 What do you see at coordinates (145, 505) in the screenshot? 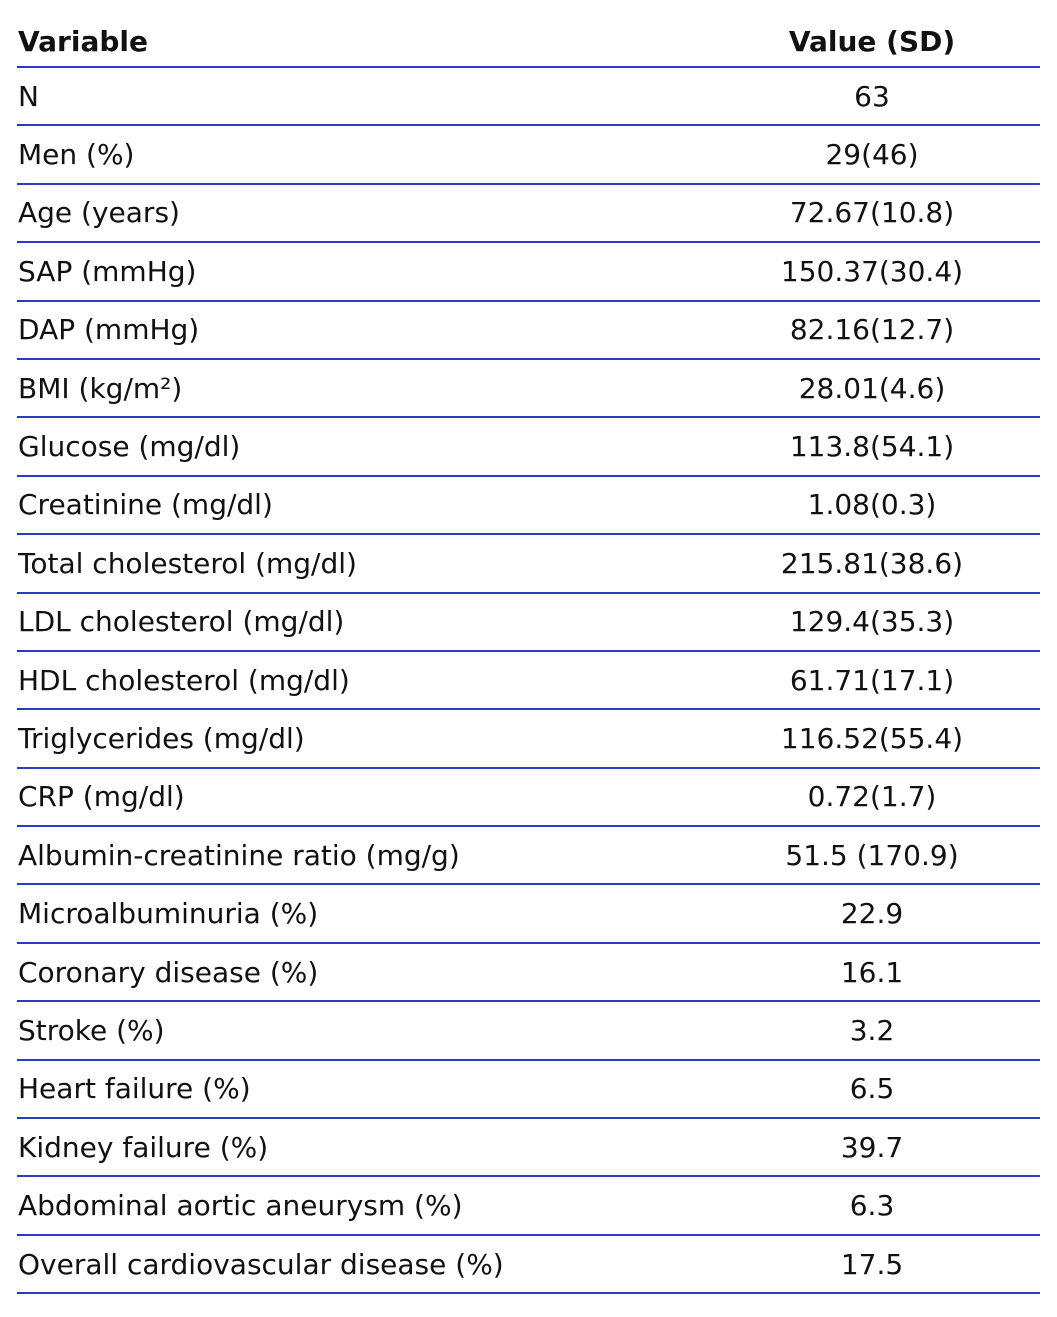
I see `variable-cell: Creatinine (mg/dl)` at bounding box center [145, 505].